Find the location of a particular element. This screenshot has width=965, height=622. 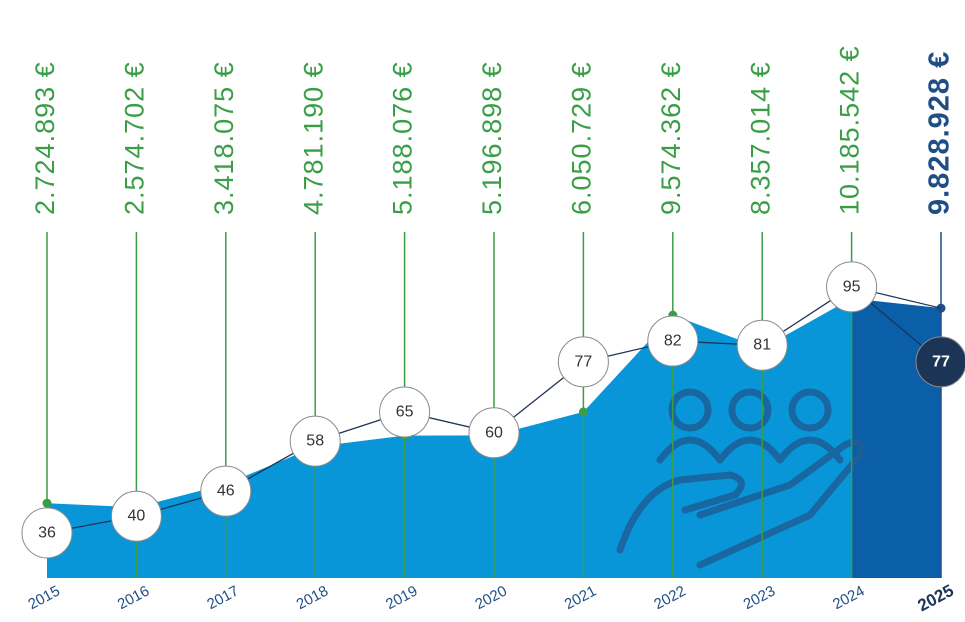

count-label: 81 is located at coordinates (762, 345).